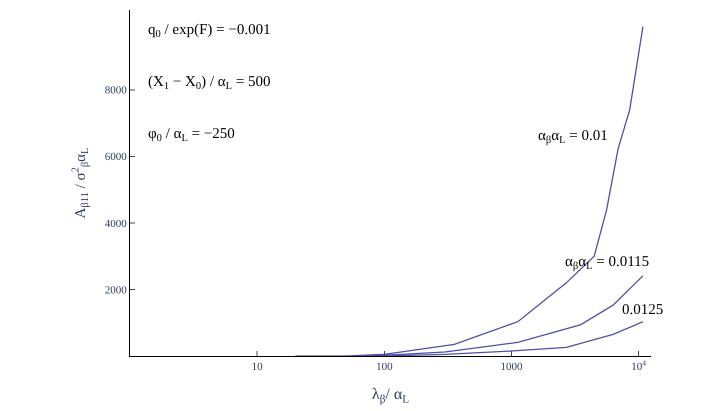 The image size is (711, 411). What do you see at coordinates (573, 137) in the screenshot?
I see `series-label: α$_{β}$α$_{L}$ = 0.01` at bounding box center [573, 137].